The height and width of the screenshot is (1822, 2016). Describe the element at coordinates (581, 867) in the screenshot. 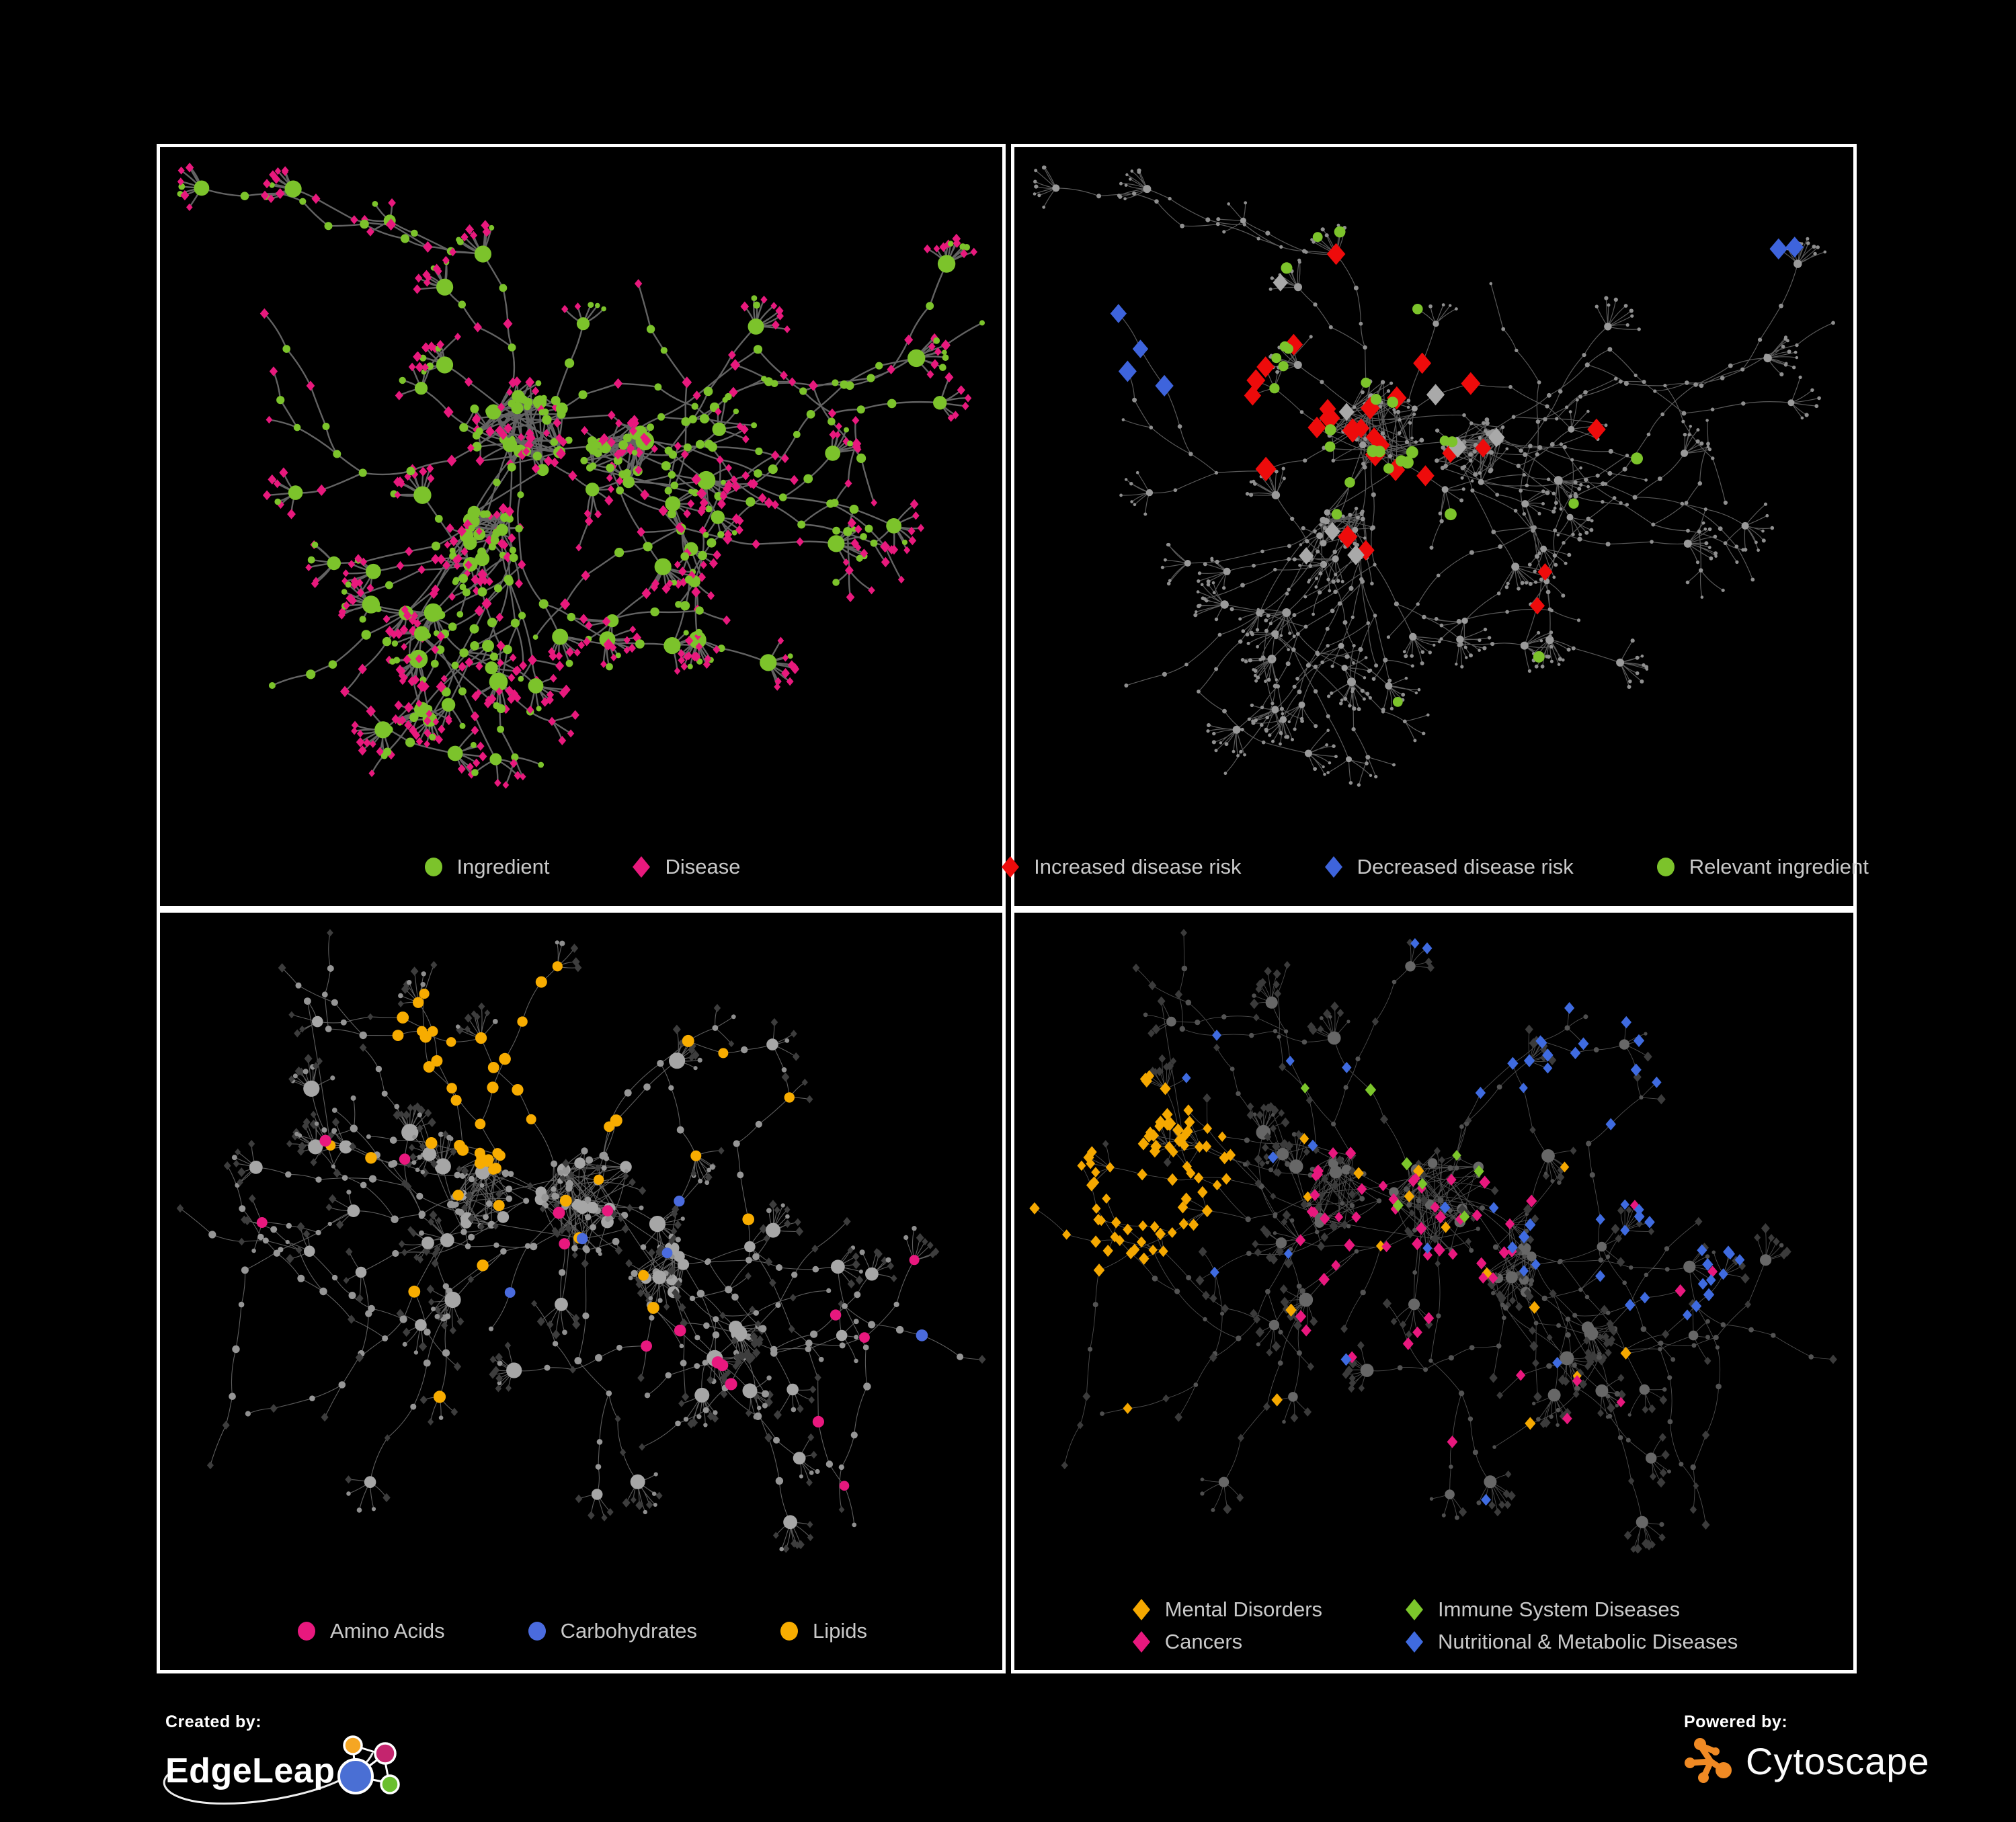

I see `legend-top-left: Ingredient Disease` at that location.